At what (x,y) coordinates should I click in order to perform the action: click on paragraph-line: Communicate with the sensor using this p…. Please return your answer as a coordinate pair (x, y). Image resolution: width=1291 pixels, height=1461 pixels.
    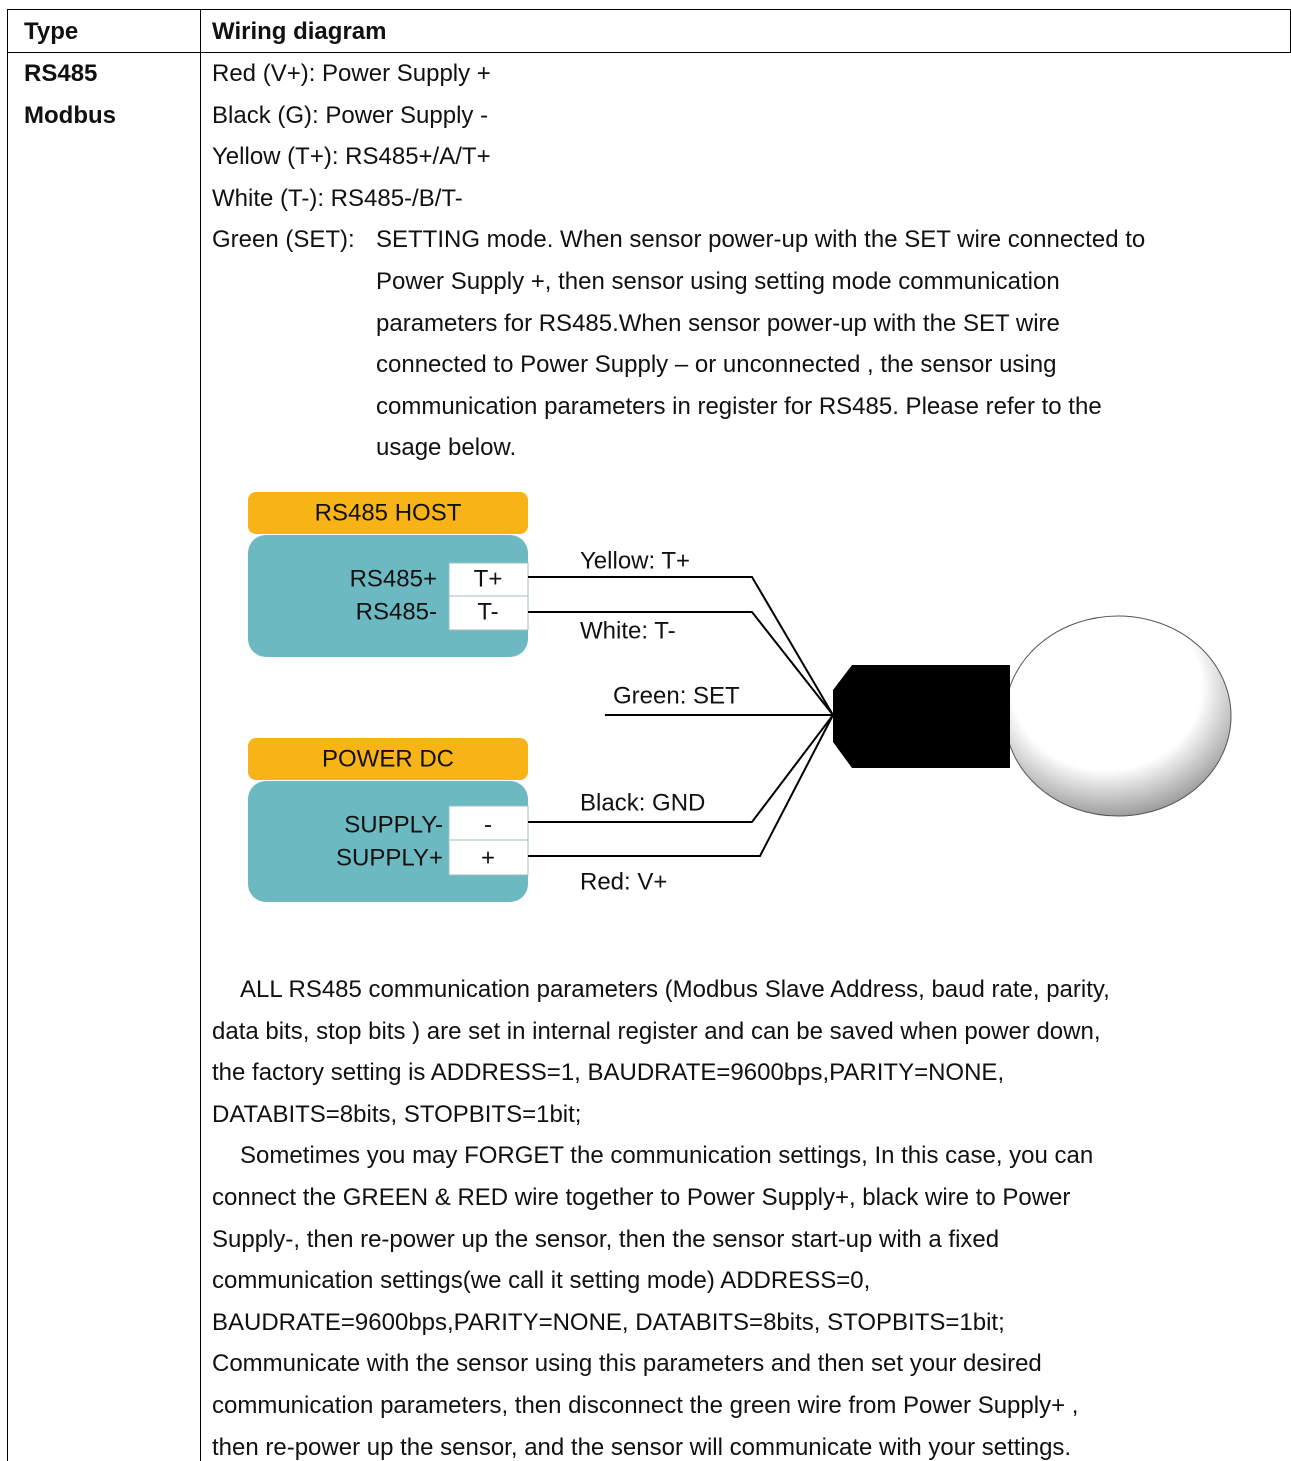
    Looking at the image, I should click on (627, 1364).